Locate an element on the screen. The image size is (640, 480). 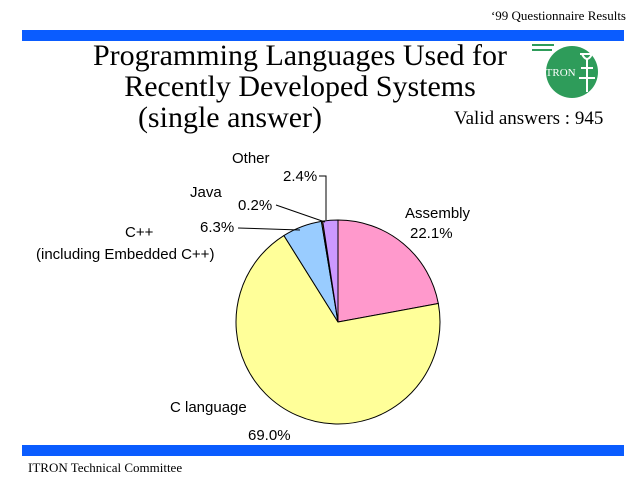
slice-label-assembly: Assembly is located at coordinates (438, 213).